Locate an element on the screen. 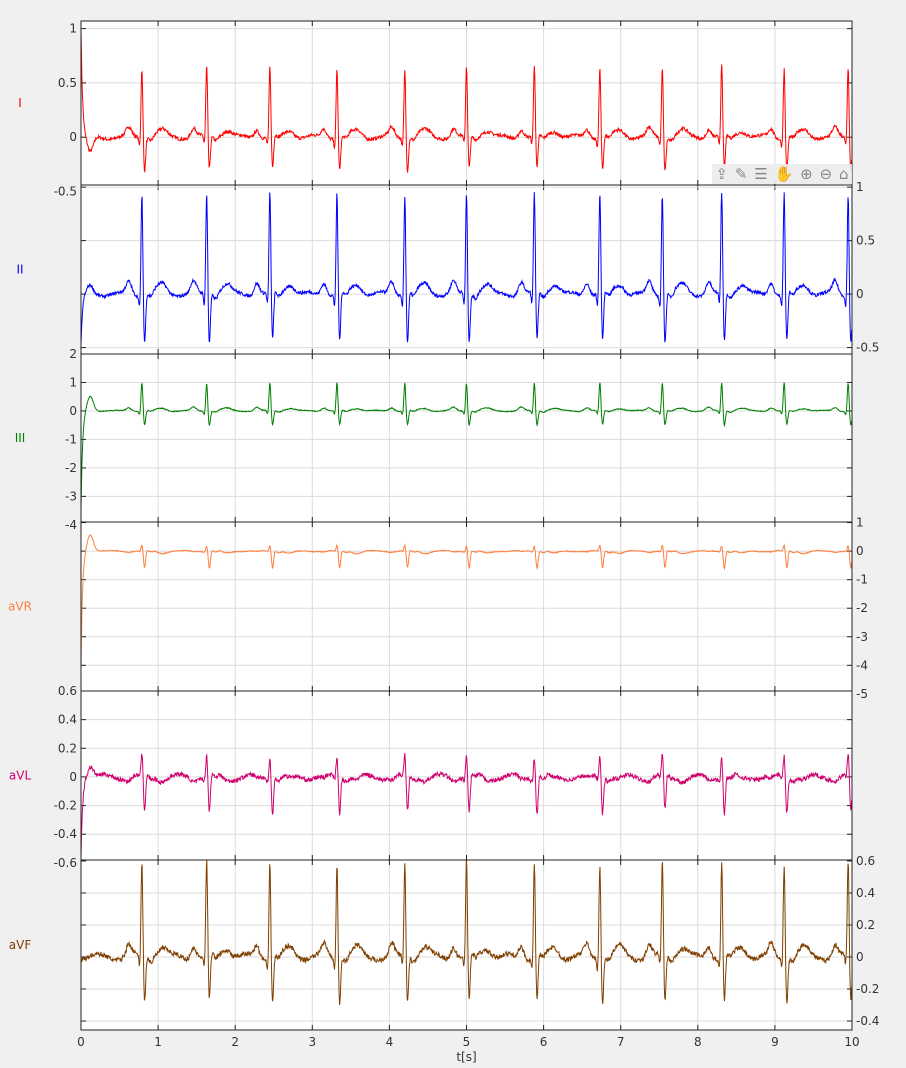 This screenshot has width=906, height=1068. lead-label-II: II is located at coordinates (19, 270).